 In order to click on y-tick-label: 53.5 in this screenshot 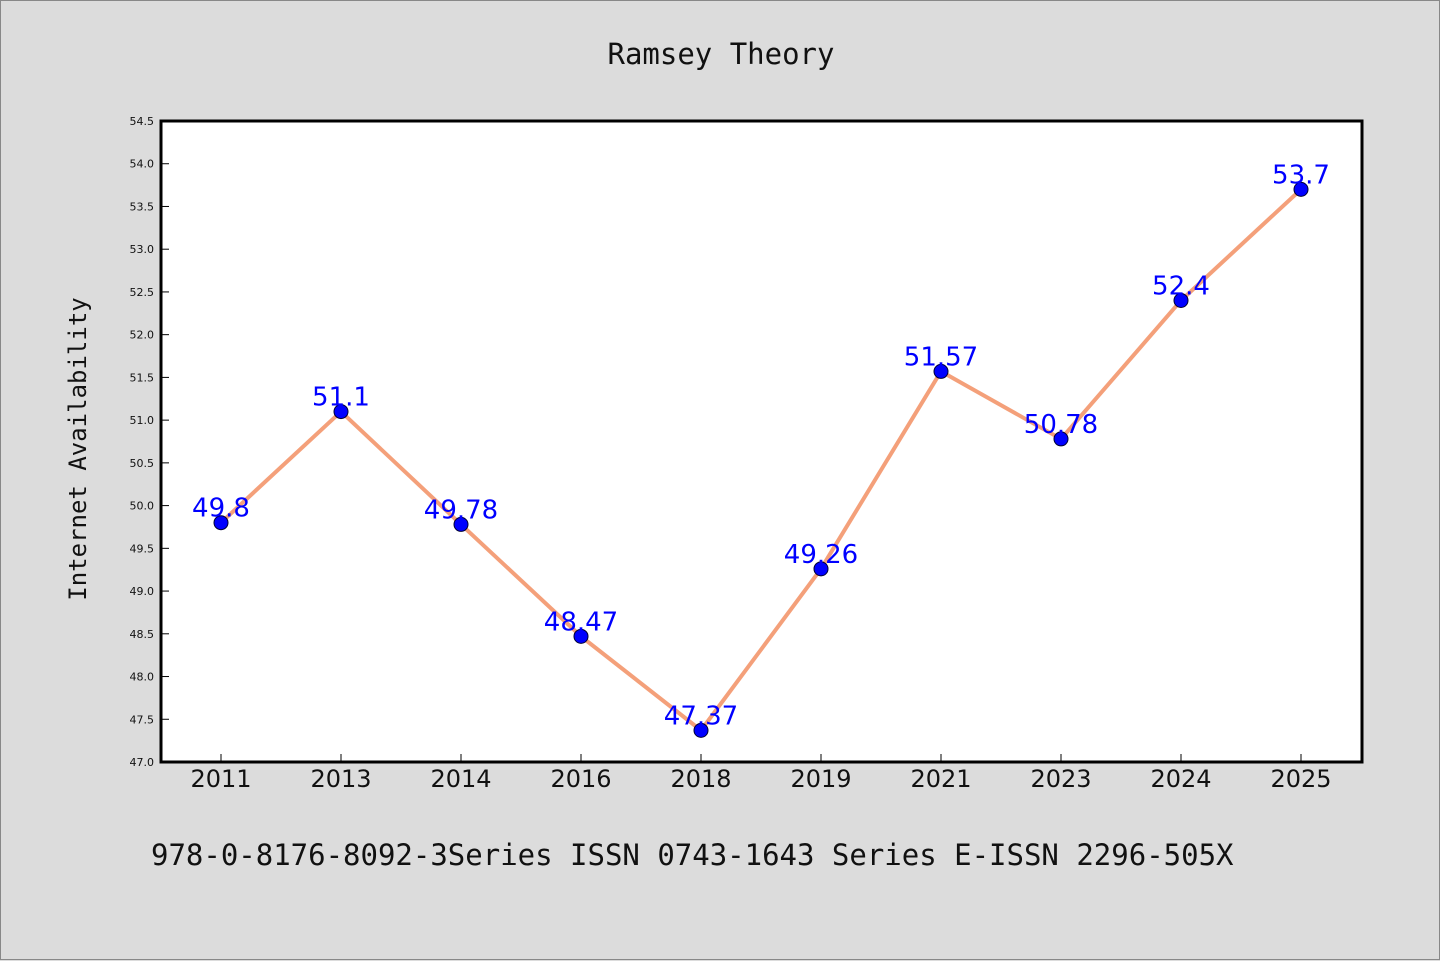, I will do `click(142, 206)`.